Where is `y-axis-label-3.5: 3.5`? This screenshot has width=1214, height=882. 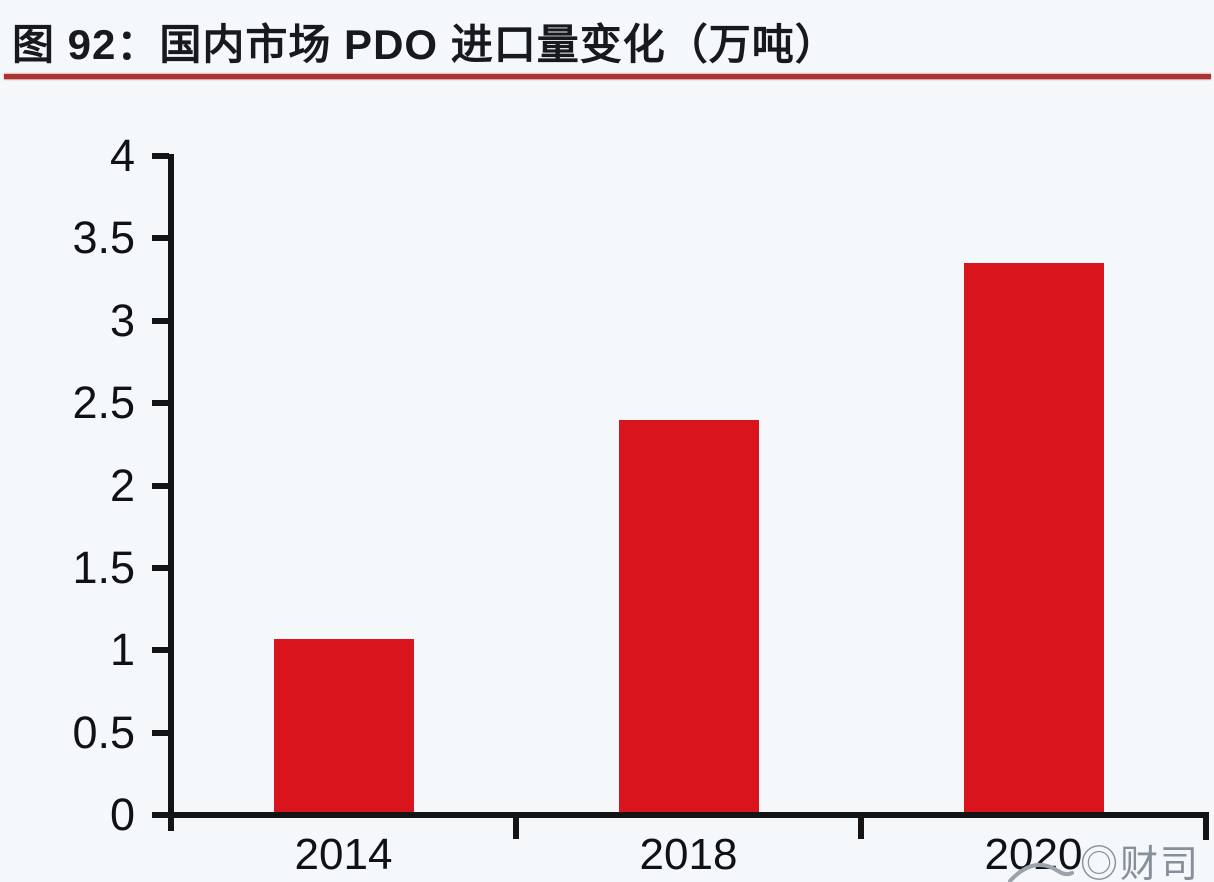
y-axis-label-3.5: 3.5 is located at coordinates (103, 238).